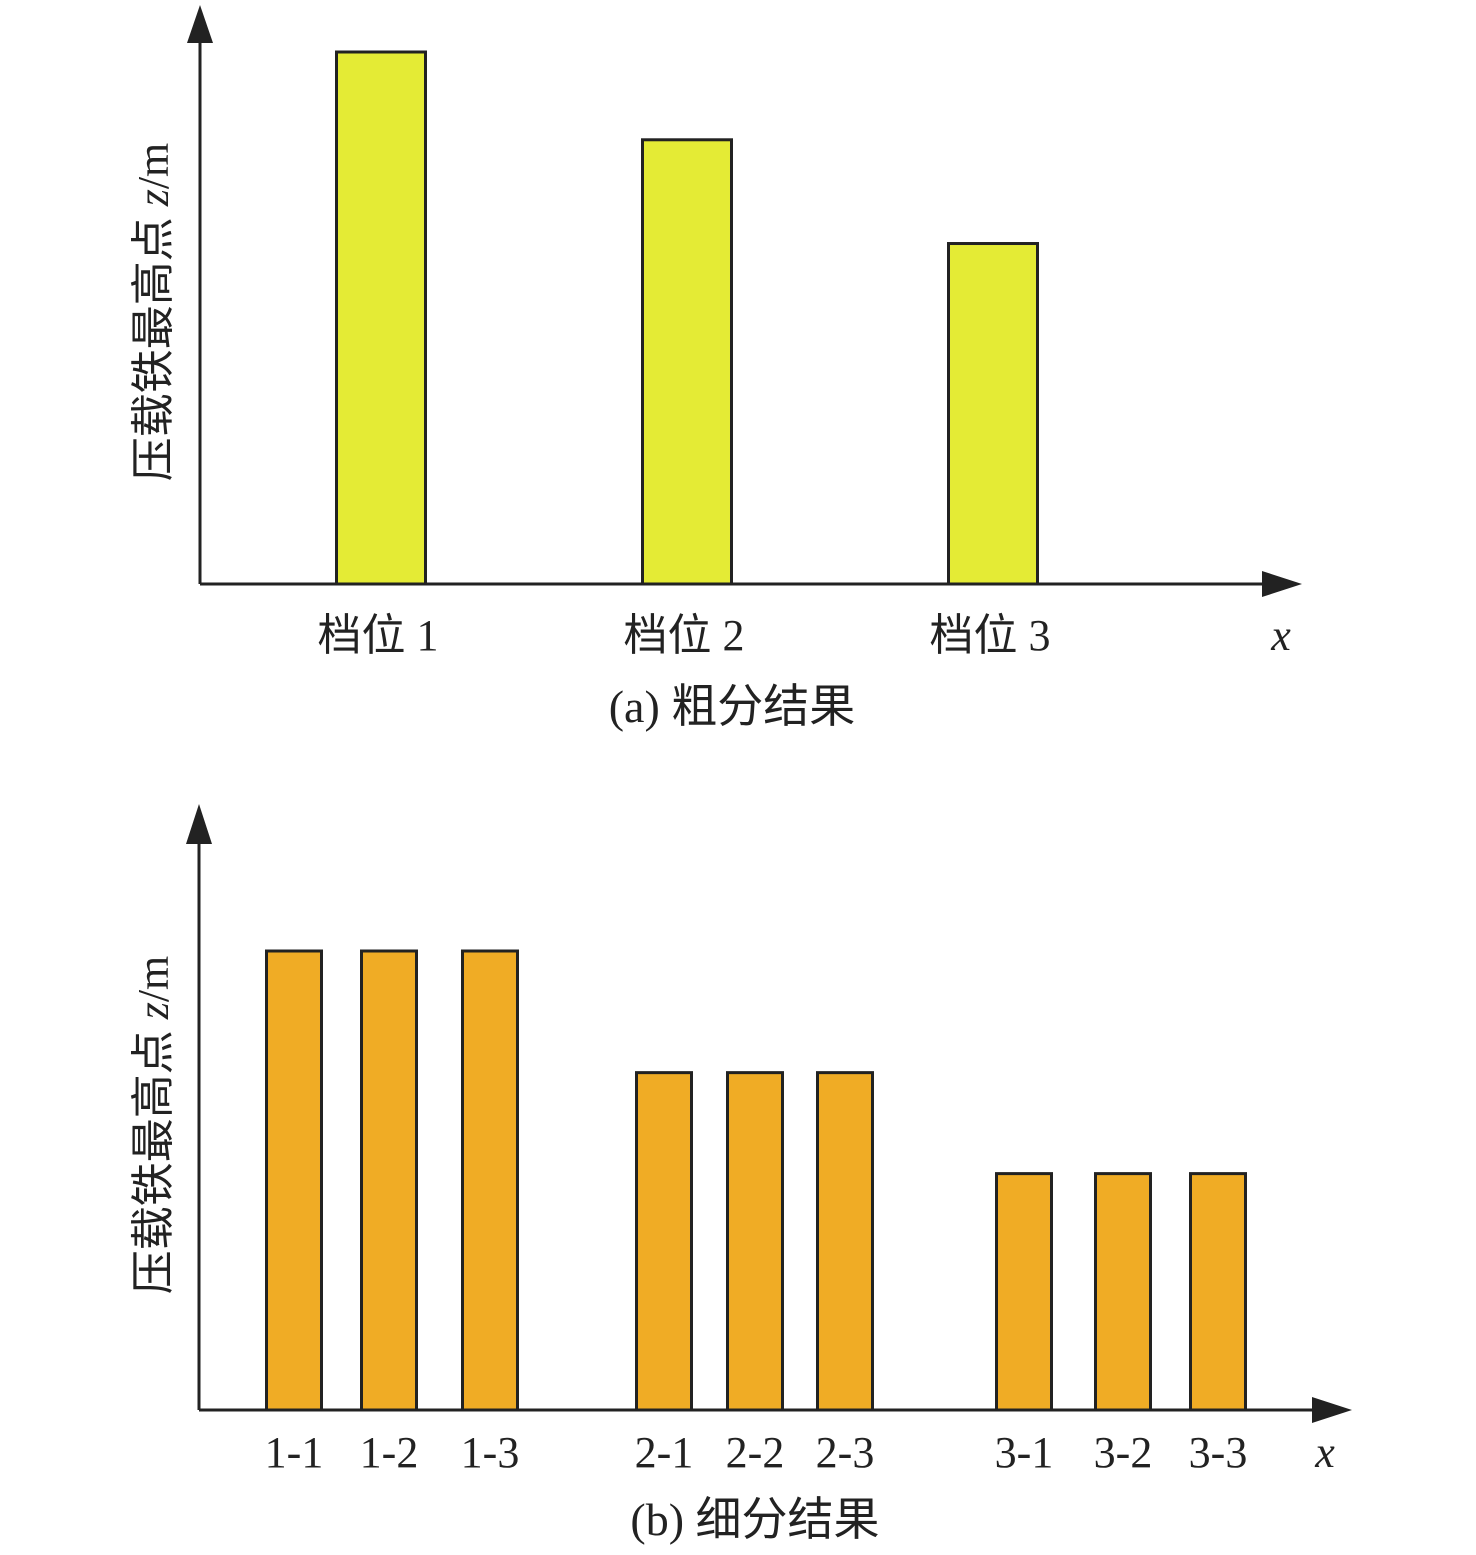  What do you see at coordinates (153, 198) in the screenshot?
I see `chart-a-y-axis-label-var: z` at bounding box center [153, 198].